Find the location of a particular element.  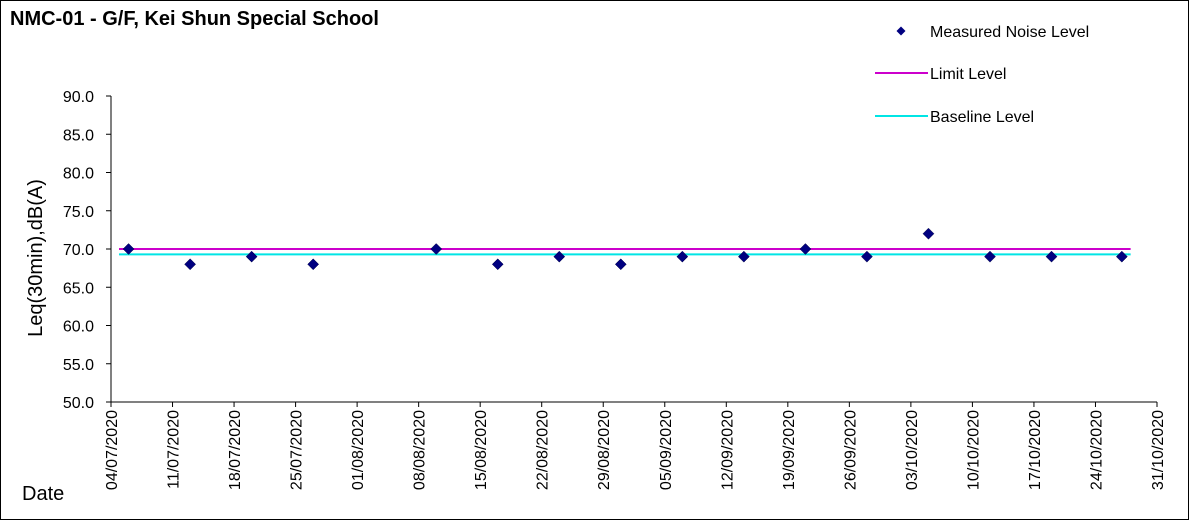

y-tick-label: 90.0 is located at coordinates (78, 97).